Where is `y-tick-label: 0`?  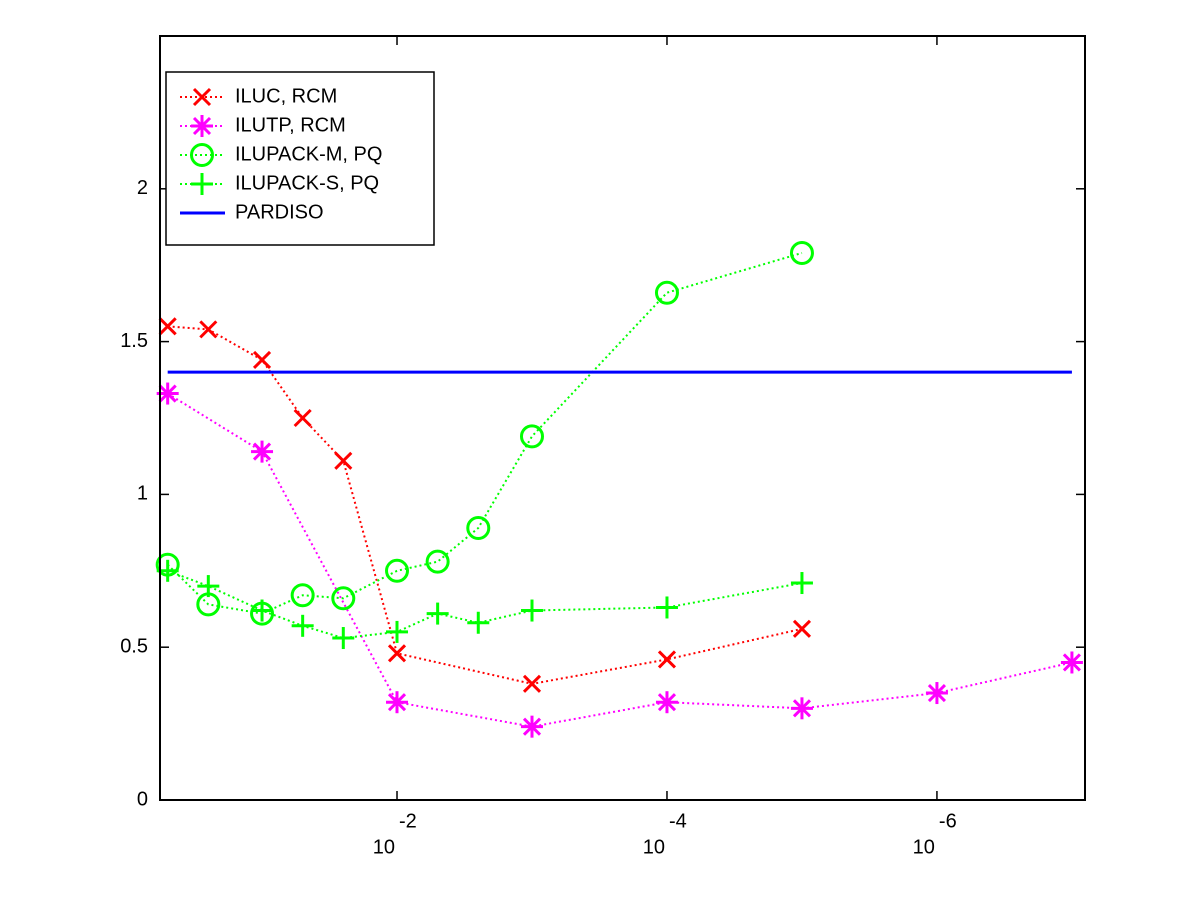 y-tick-label: 0 is located at coordinates (142, 799).